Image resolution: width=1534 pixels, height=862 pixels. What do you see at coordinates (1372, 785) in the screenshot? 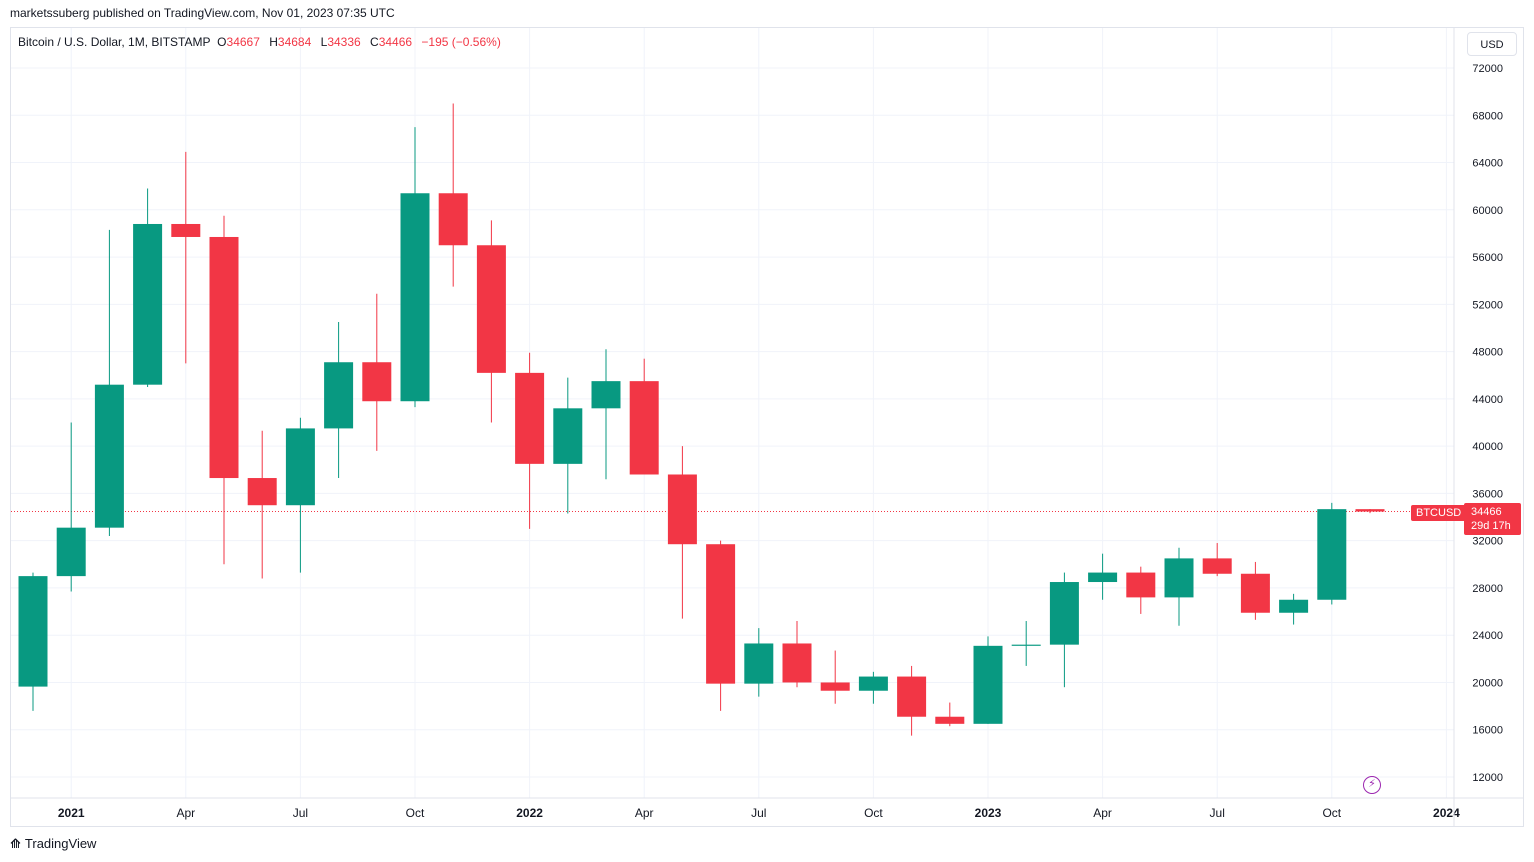
I see `lightning-icon: ⚡` at bounding box center [1372, 785].